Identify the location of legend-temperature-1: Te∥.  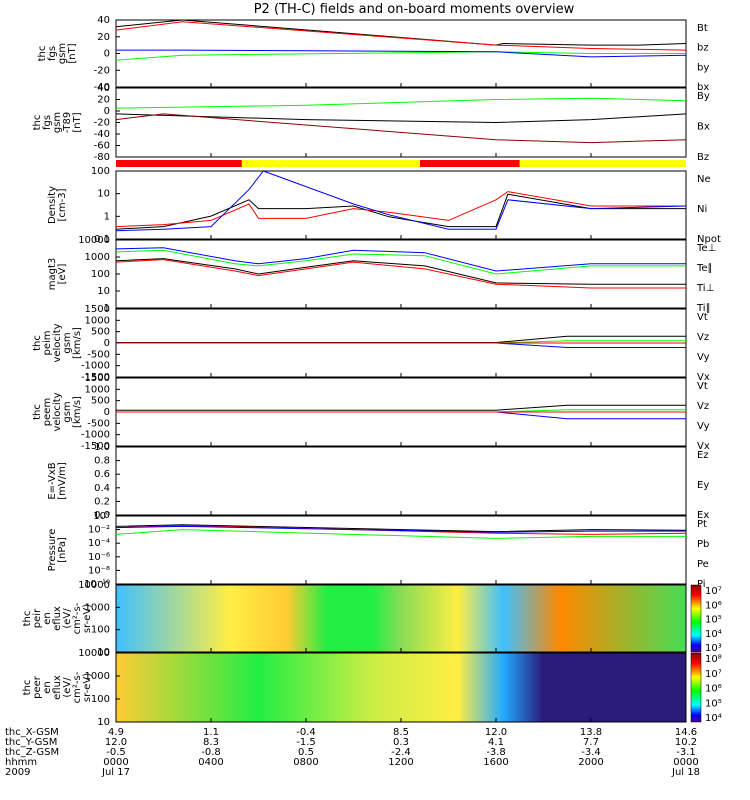
(704, 268).